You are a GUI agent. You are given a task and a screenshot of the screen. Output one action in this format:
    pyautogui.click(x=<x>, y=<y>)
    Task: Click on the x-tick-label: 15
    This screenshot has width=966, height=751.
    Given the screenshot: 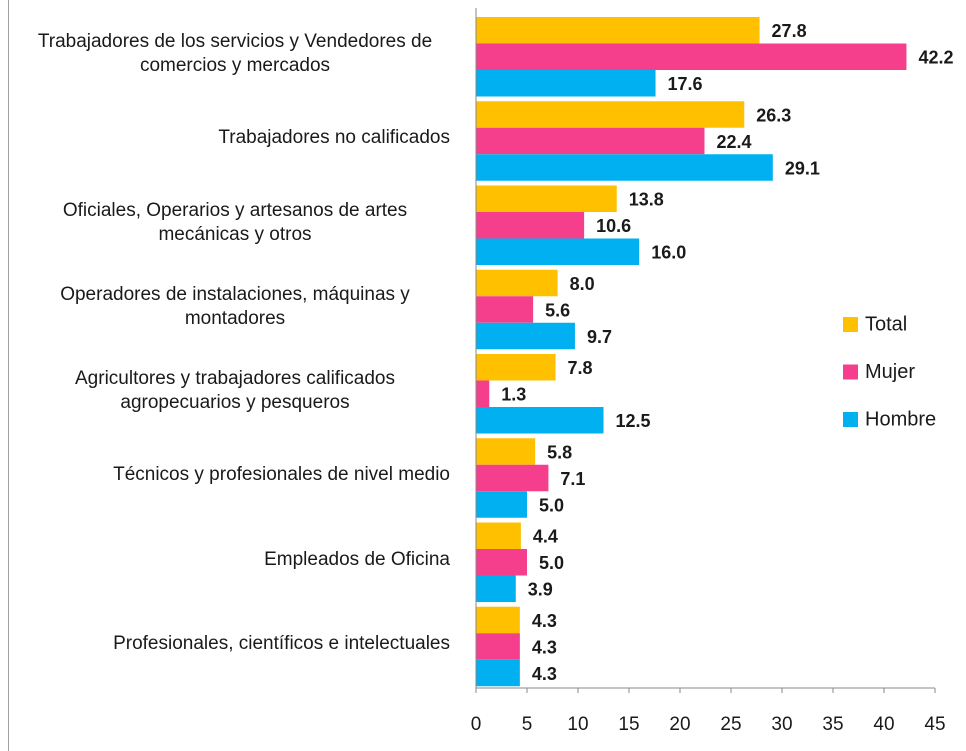 What is the action you would take?
    pyautogui.click(x=628, y=724)
    